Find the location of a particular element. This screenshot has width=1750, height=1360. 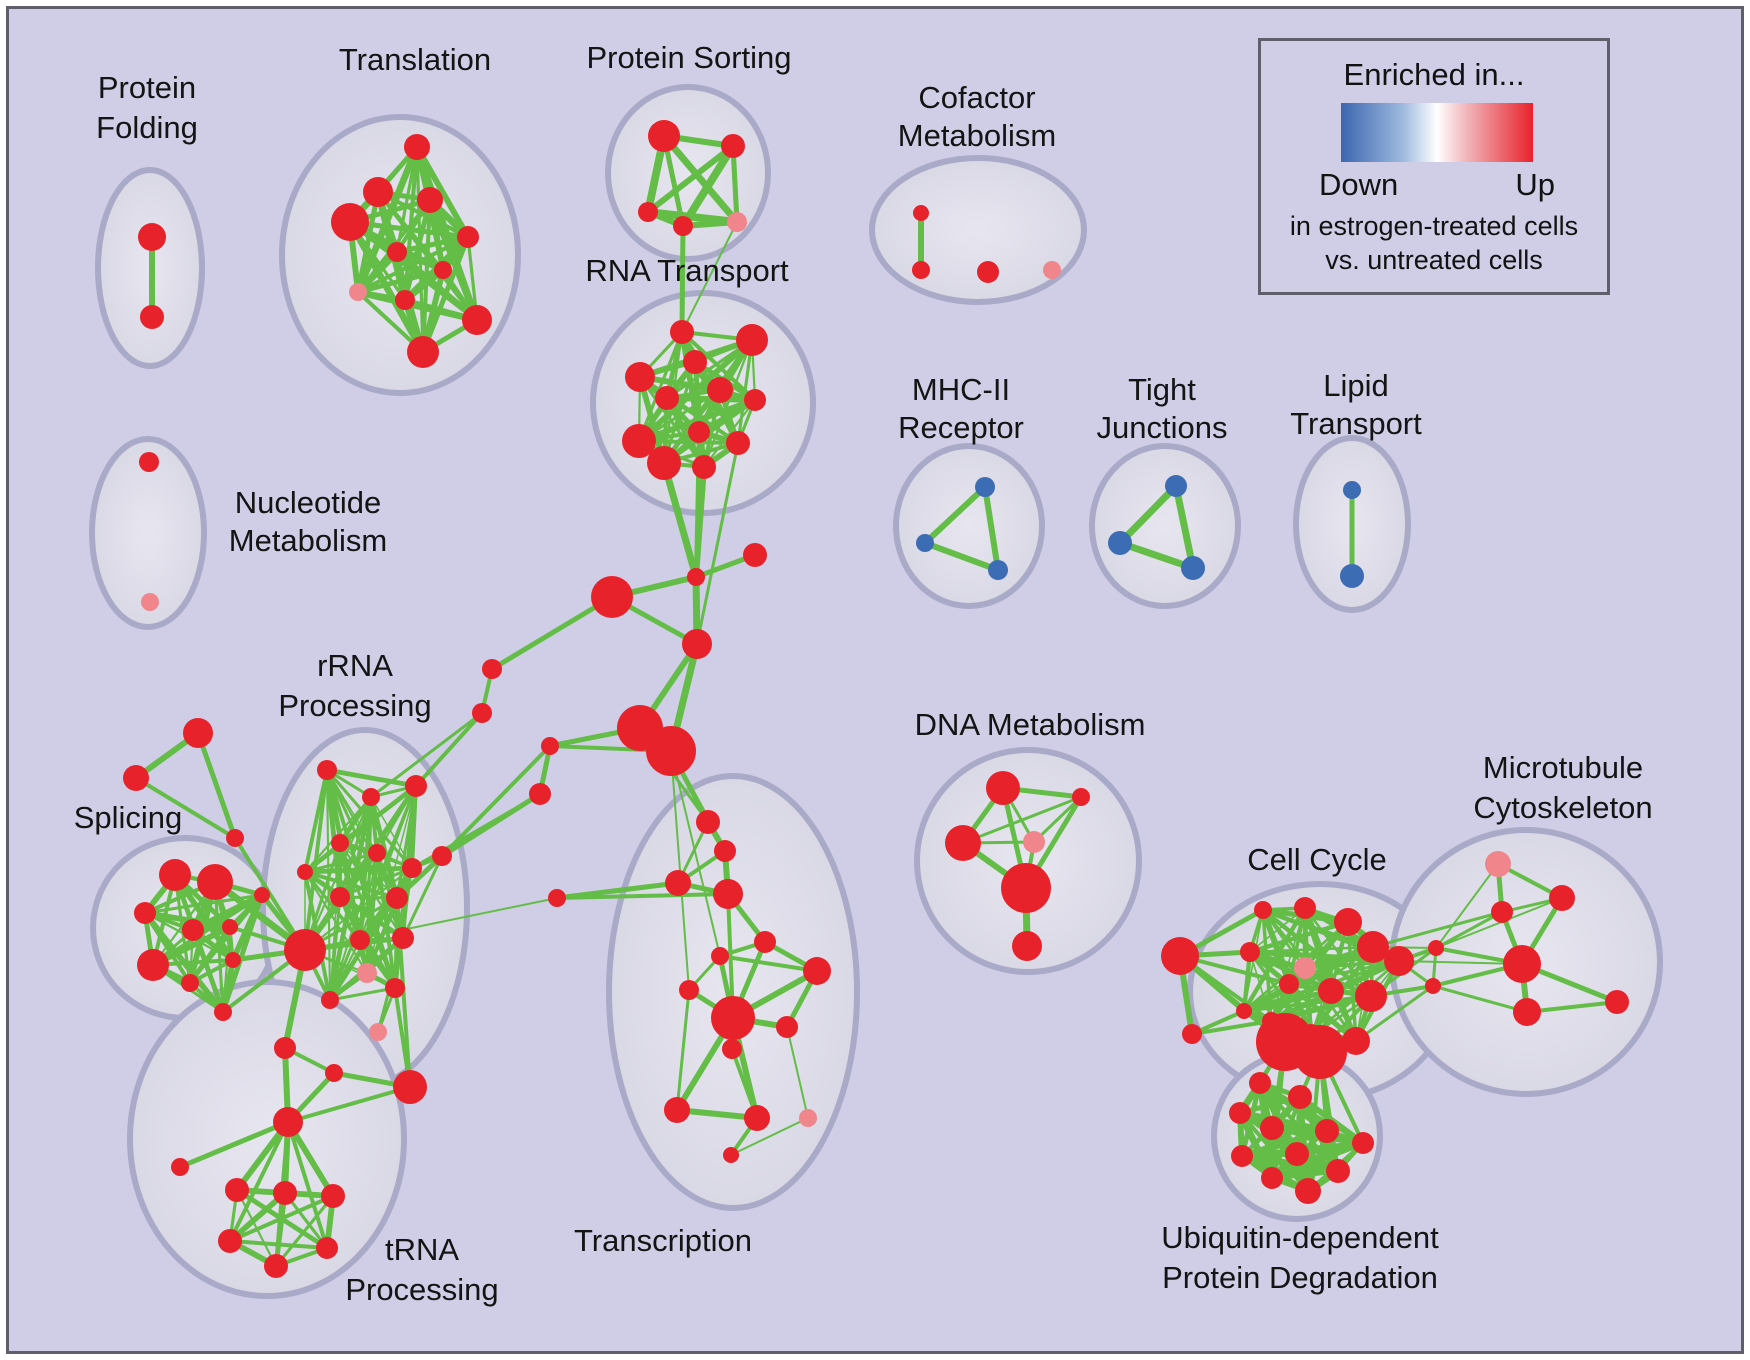

cluster-label-dna_metabolism: DNA Metabolism is located at coordinates (1030, 724).